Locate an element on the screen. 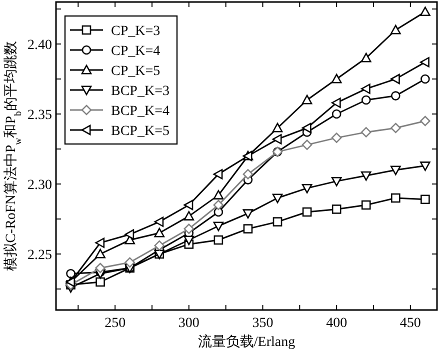 Image resolution: width=441 pixels, height=350 pixels. x-tick-label: 350 is located at coordinates (263, 323).